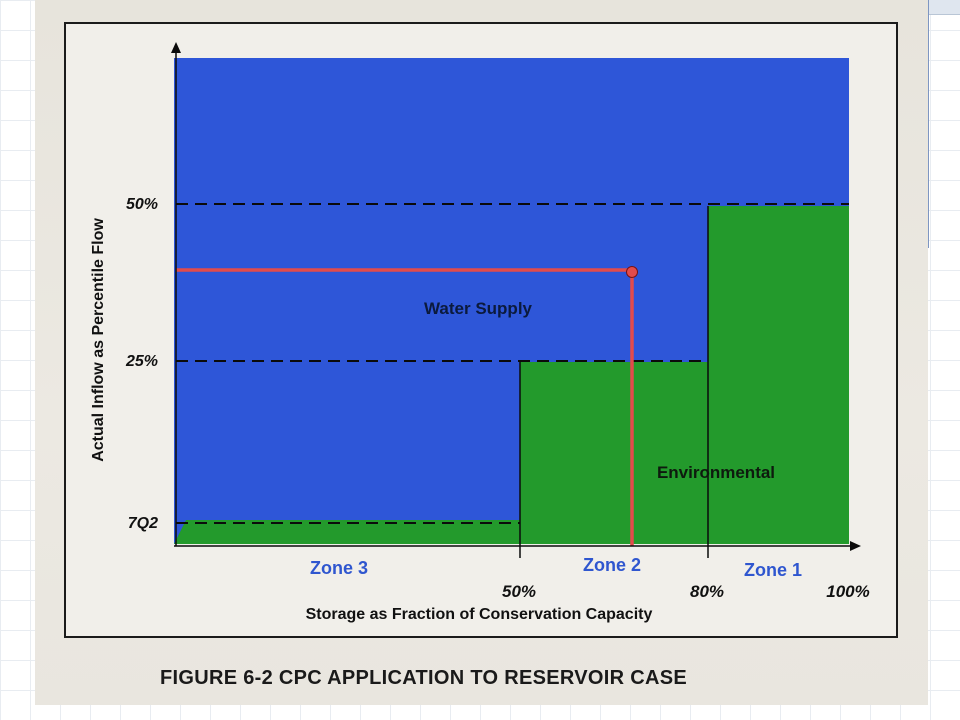 This screenshot has width=960, height=720. I want to click on x-tick-100: 100%, so click(847, 591).